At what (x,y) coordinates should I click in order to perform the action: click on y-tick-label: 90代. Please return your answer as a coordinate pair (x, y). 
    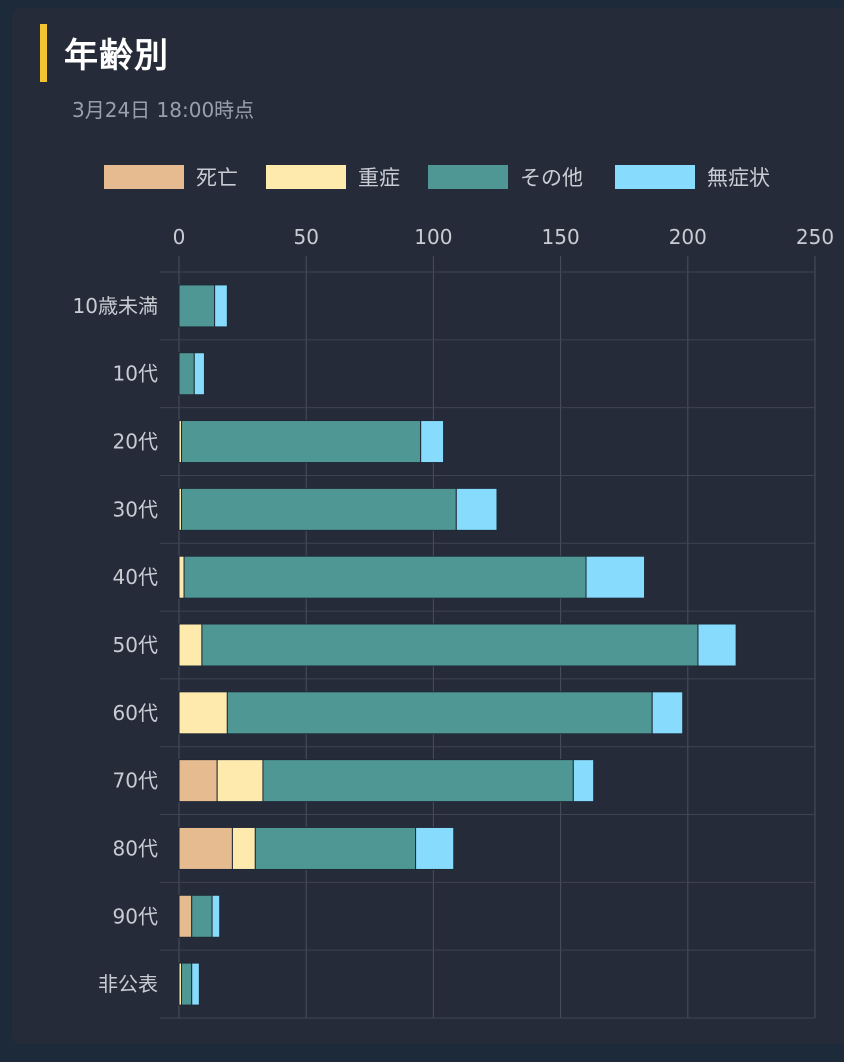
    Looking at the image, I should click on (135, 916).